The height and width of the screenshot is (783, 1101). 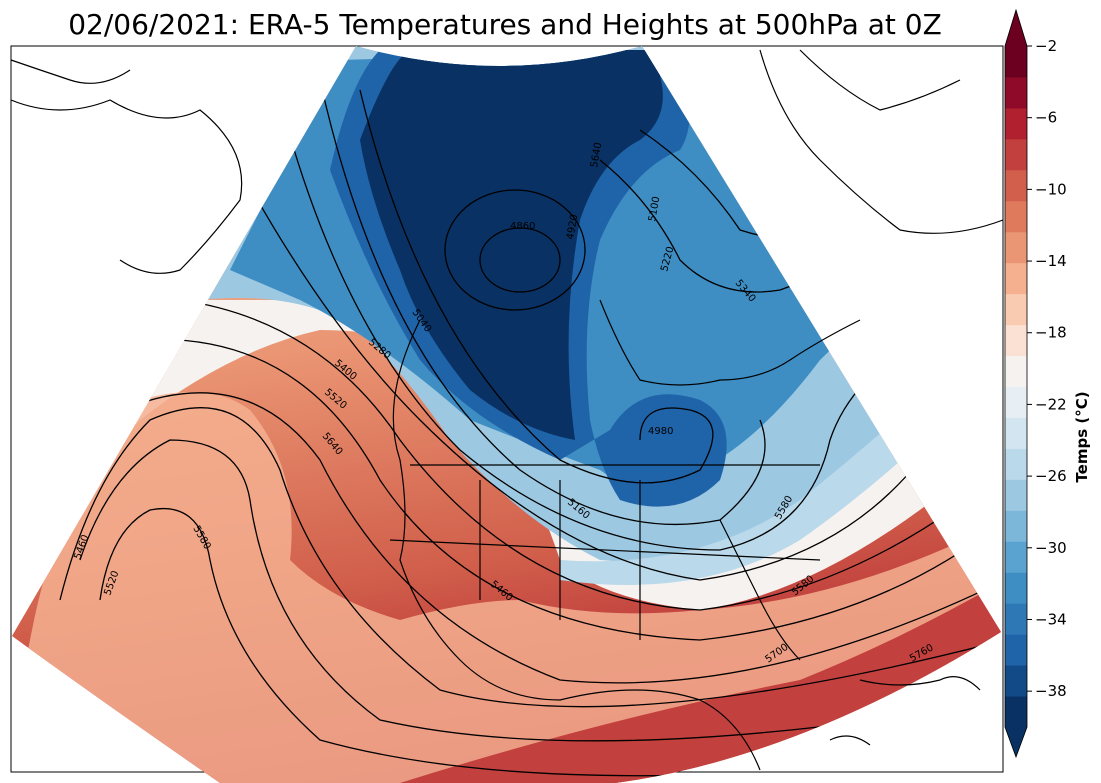 I want to click on colorbar-tick-label: −2, so click(x=1046, y=46).